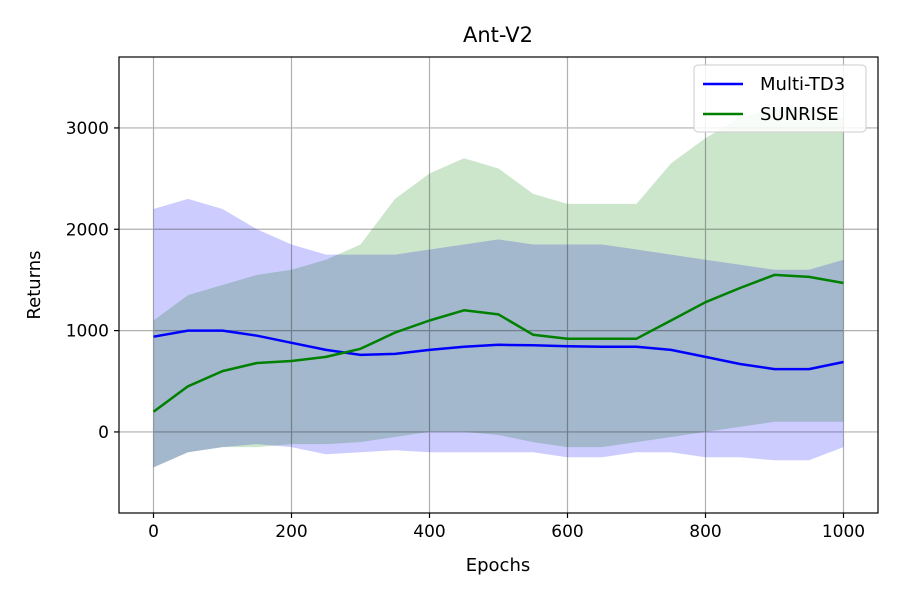 The height and width of the screenshot is (600, 900). What do you see at coordinates (780, 98) in the screenshot?
I see `legend: Multi-TD3 SUNRISE` at bounding box center [780, 98].